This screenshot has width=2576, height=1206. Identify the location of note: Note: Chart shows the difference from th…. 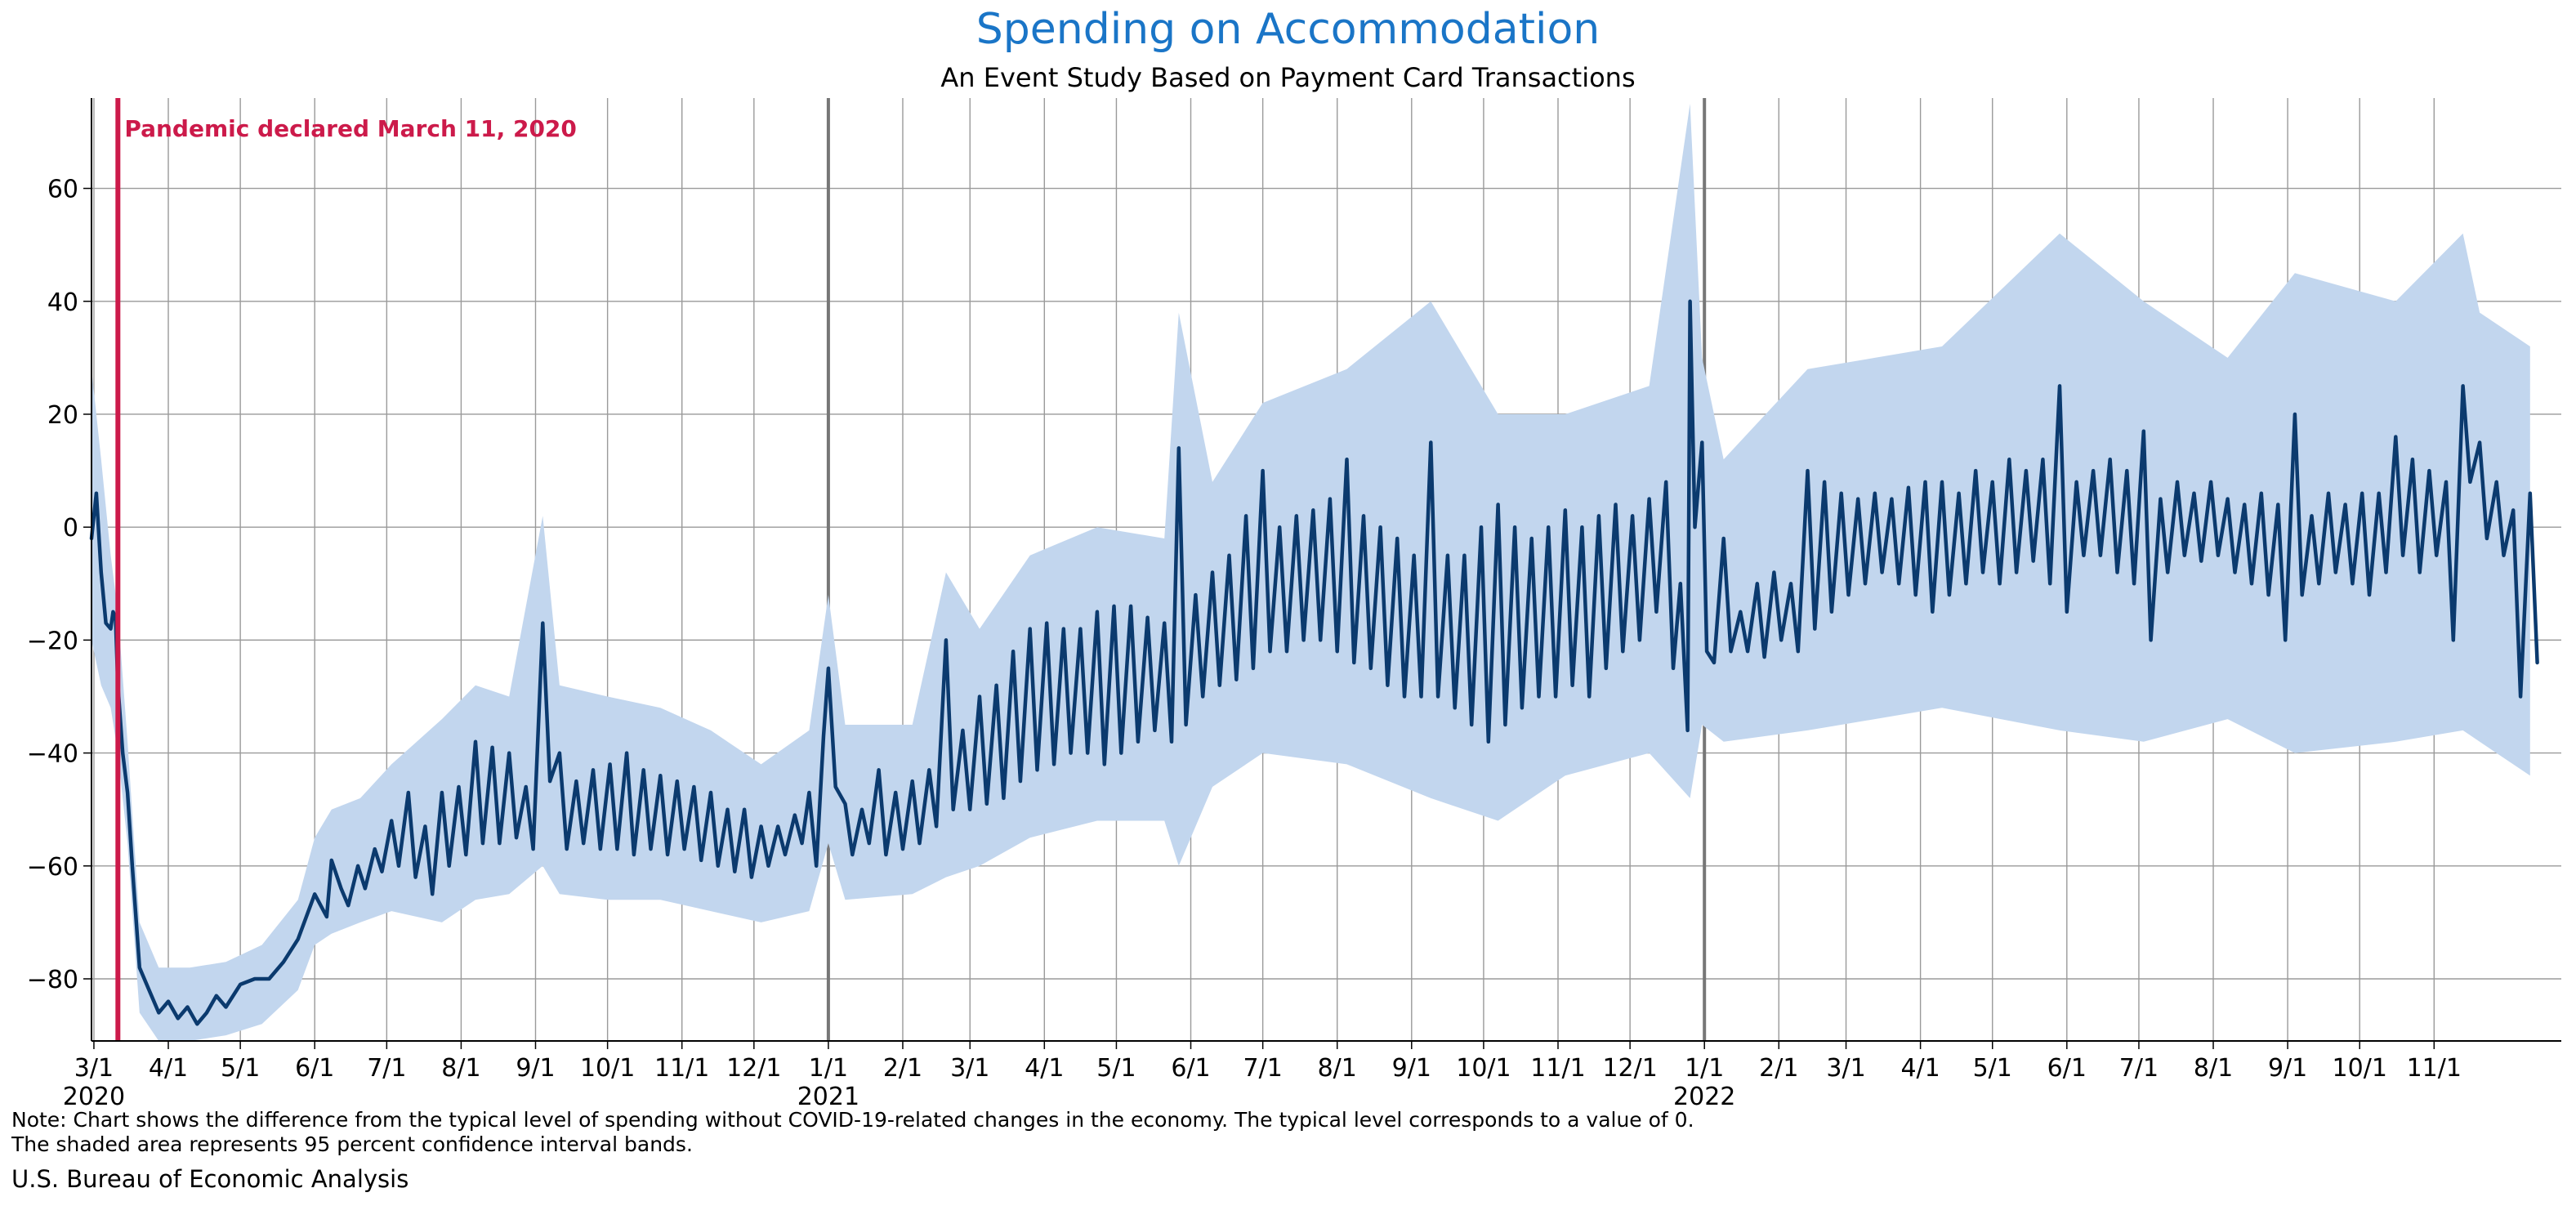
(853, 1132).